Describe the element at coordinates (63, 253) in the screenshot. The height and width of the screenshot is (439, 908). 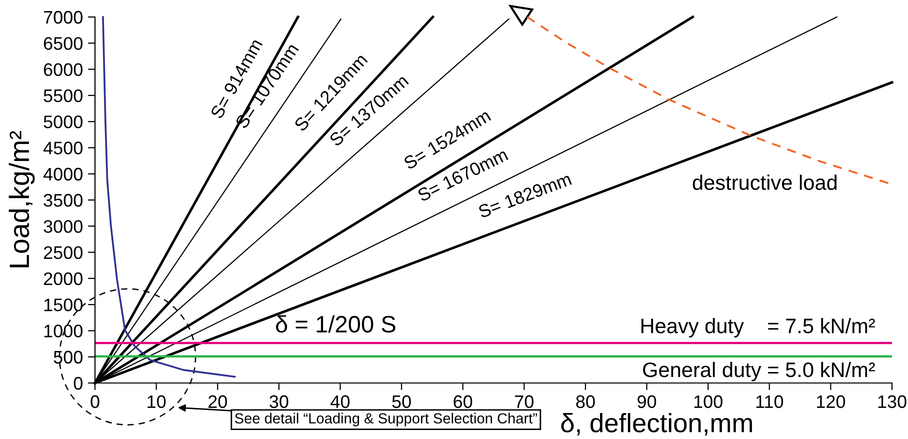
I see `y-tick-label: 2500` at that location.